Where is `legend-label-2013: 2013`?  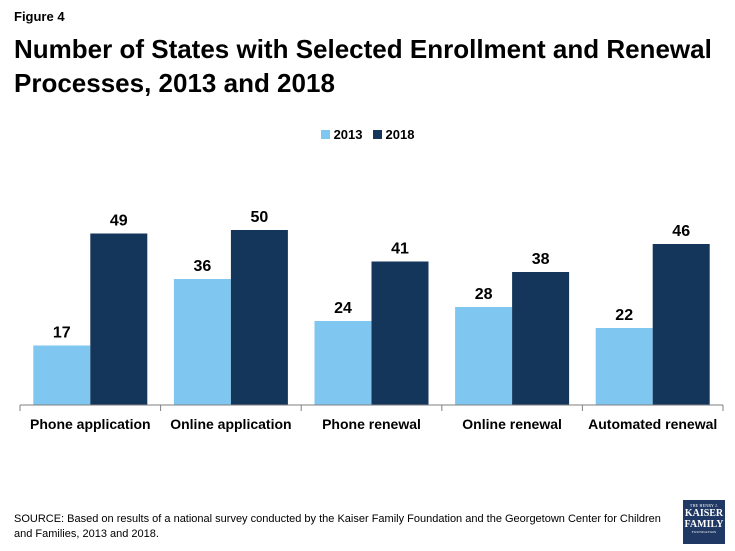
legend-label-2013: 2013 is located at coordinates (348, 134).